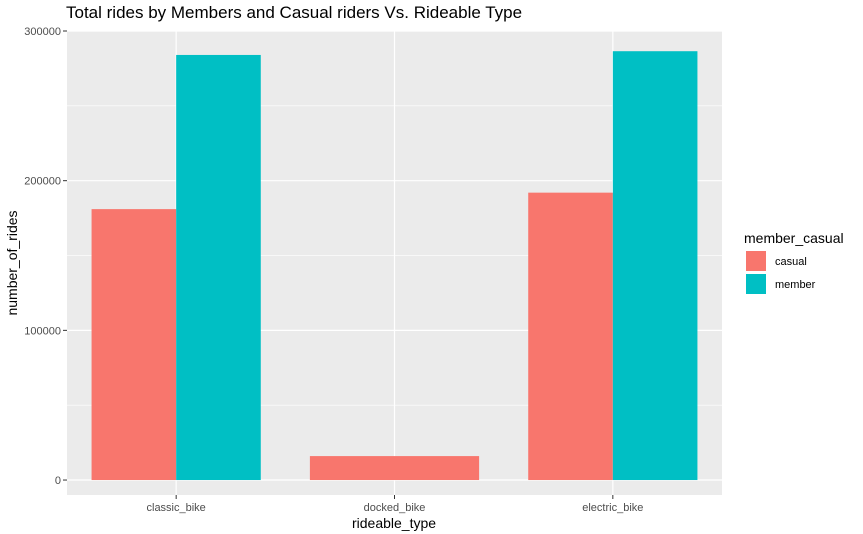  I want to click on bar-casual-docked_bike, so click(394, 468).